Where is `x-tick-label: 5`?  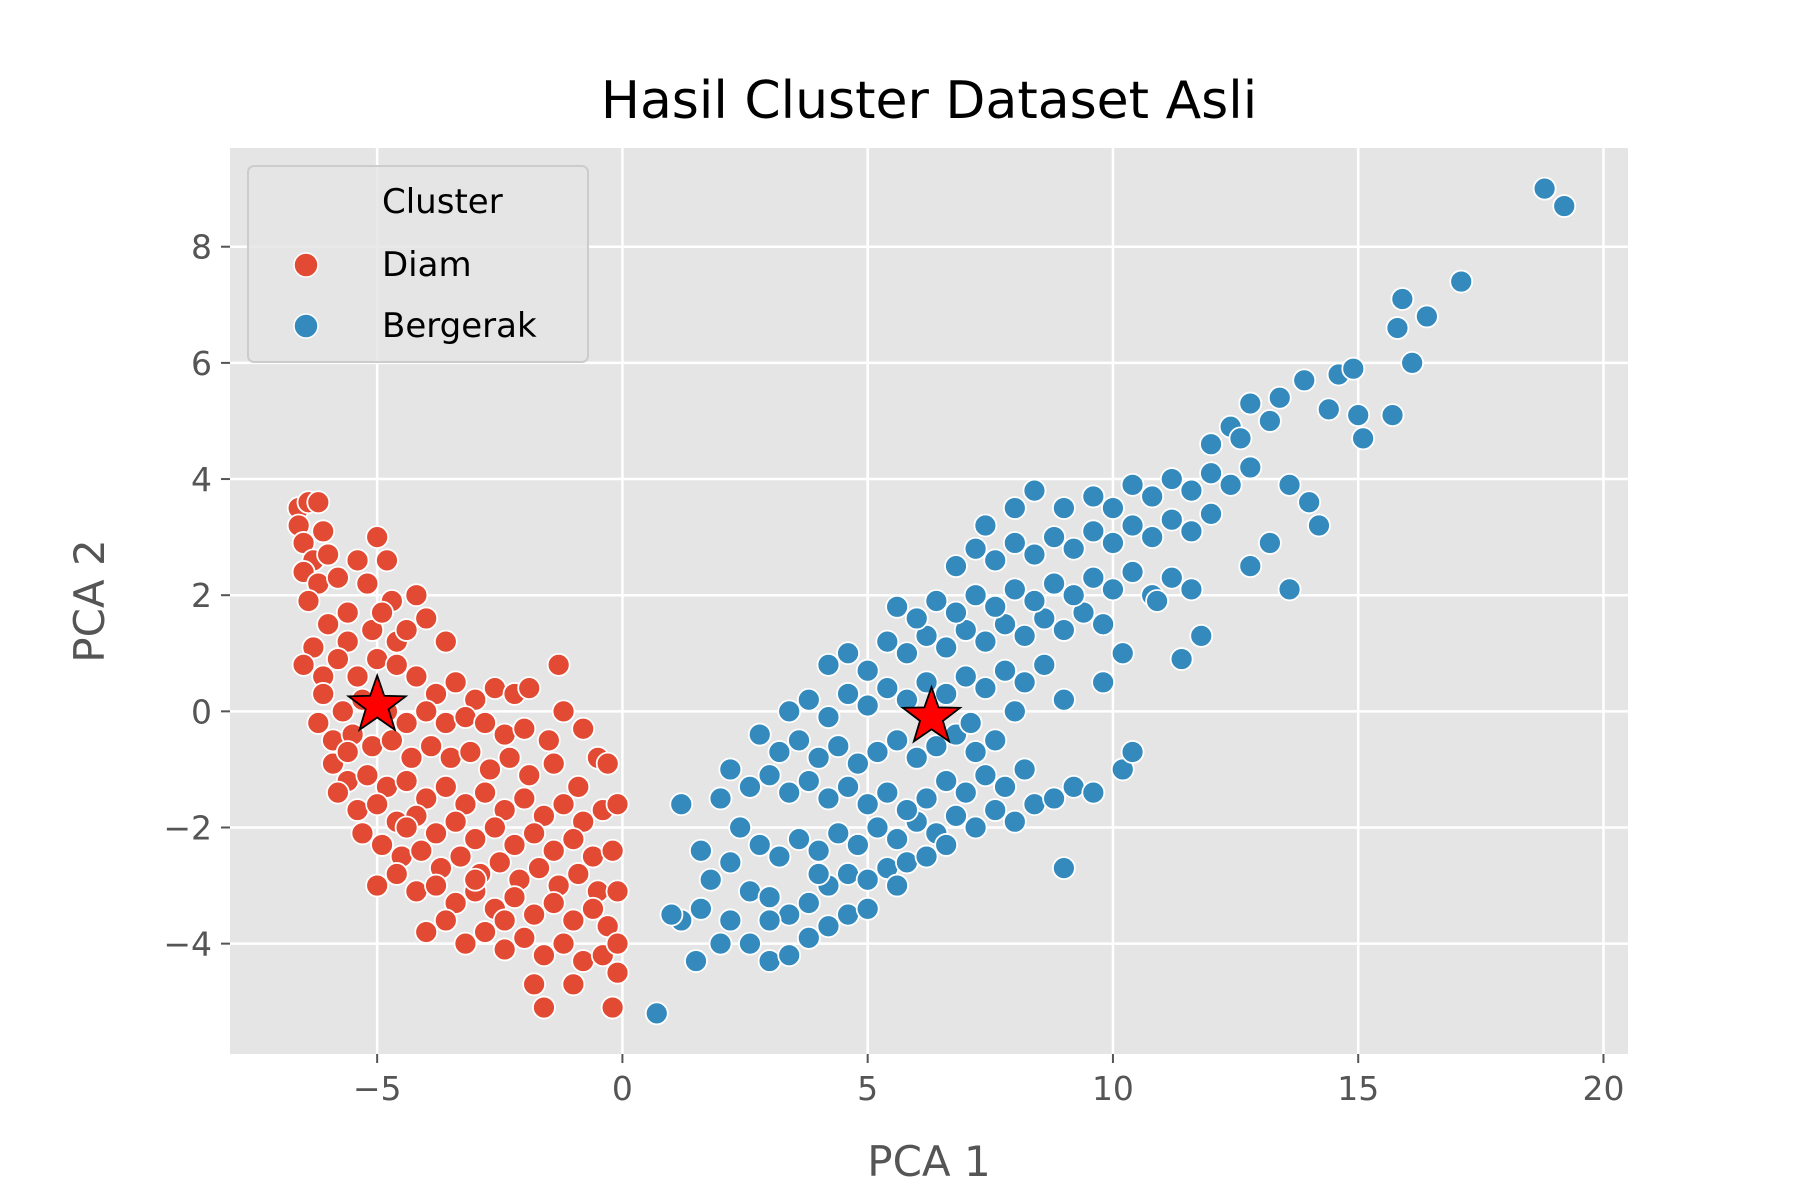 x-tick-label: 5 is located at coordinates (867, 1088).